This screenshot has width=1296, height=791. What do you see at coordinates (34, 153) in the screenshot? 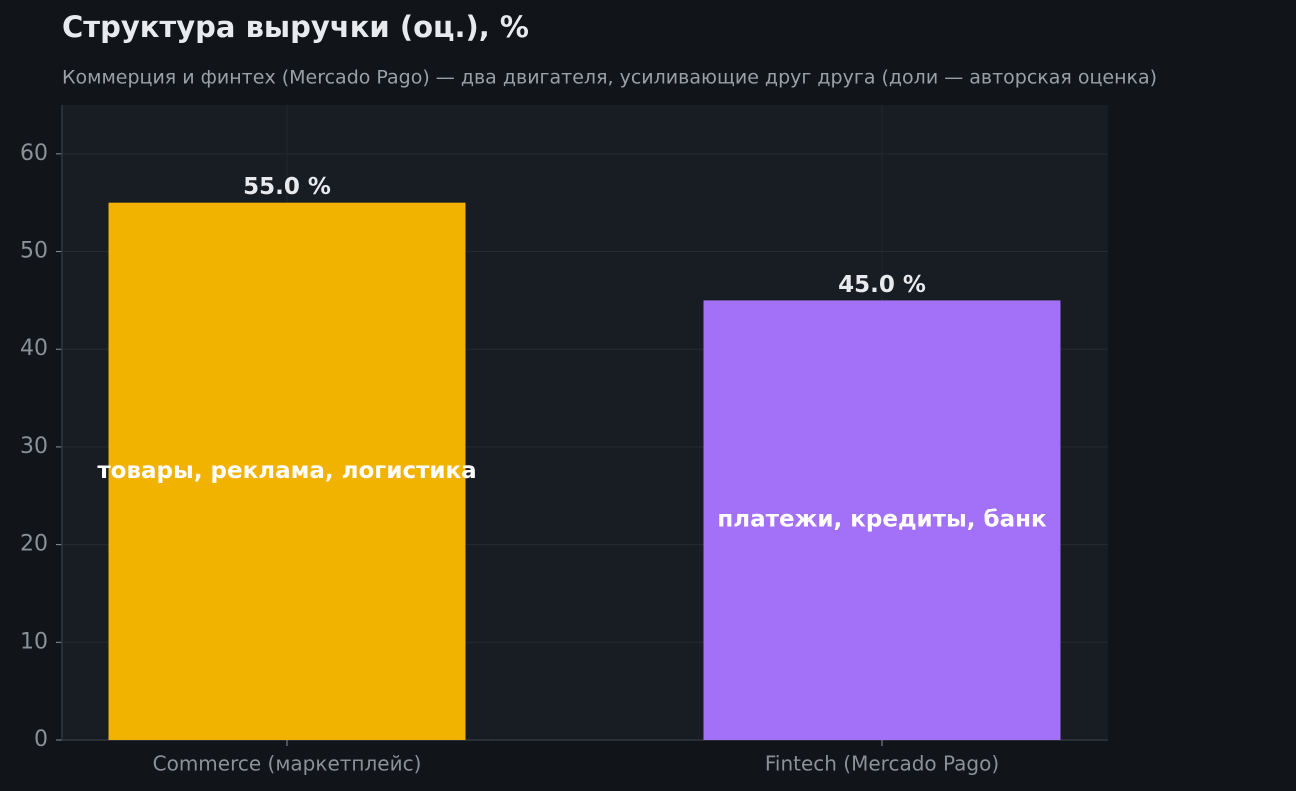
I see `y-tick-label: 60` at bounding box center [34, 153].